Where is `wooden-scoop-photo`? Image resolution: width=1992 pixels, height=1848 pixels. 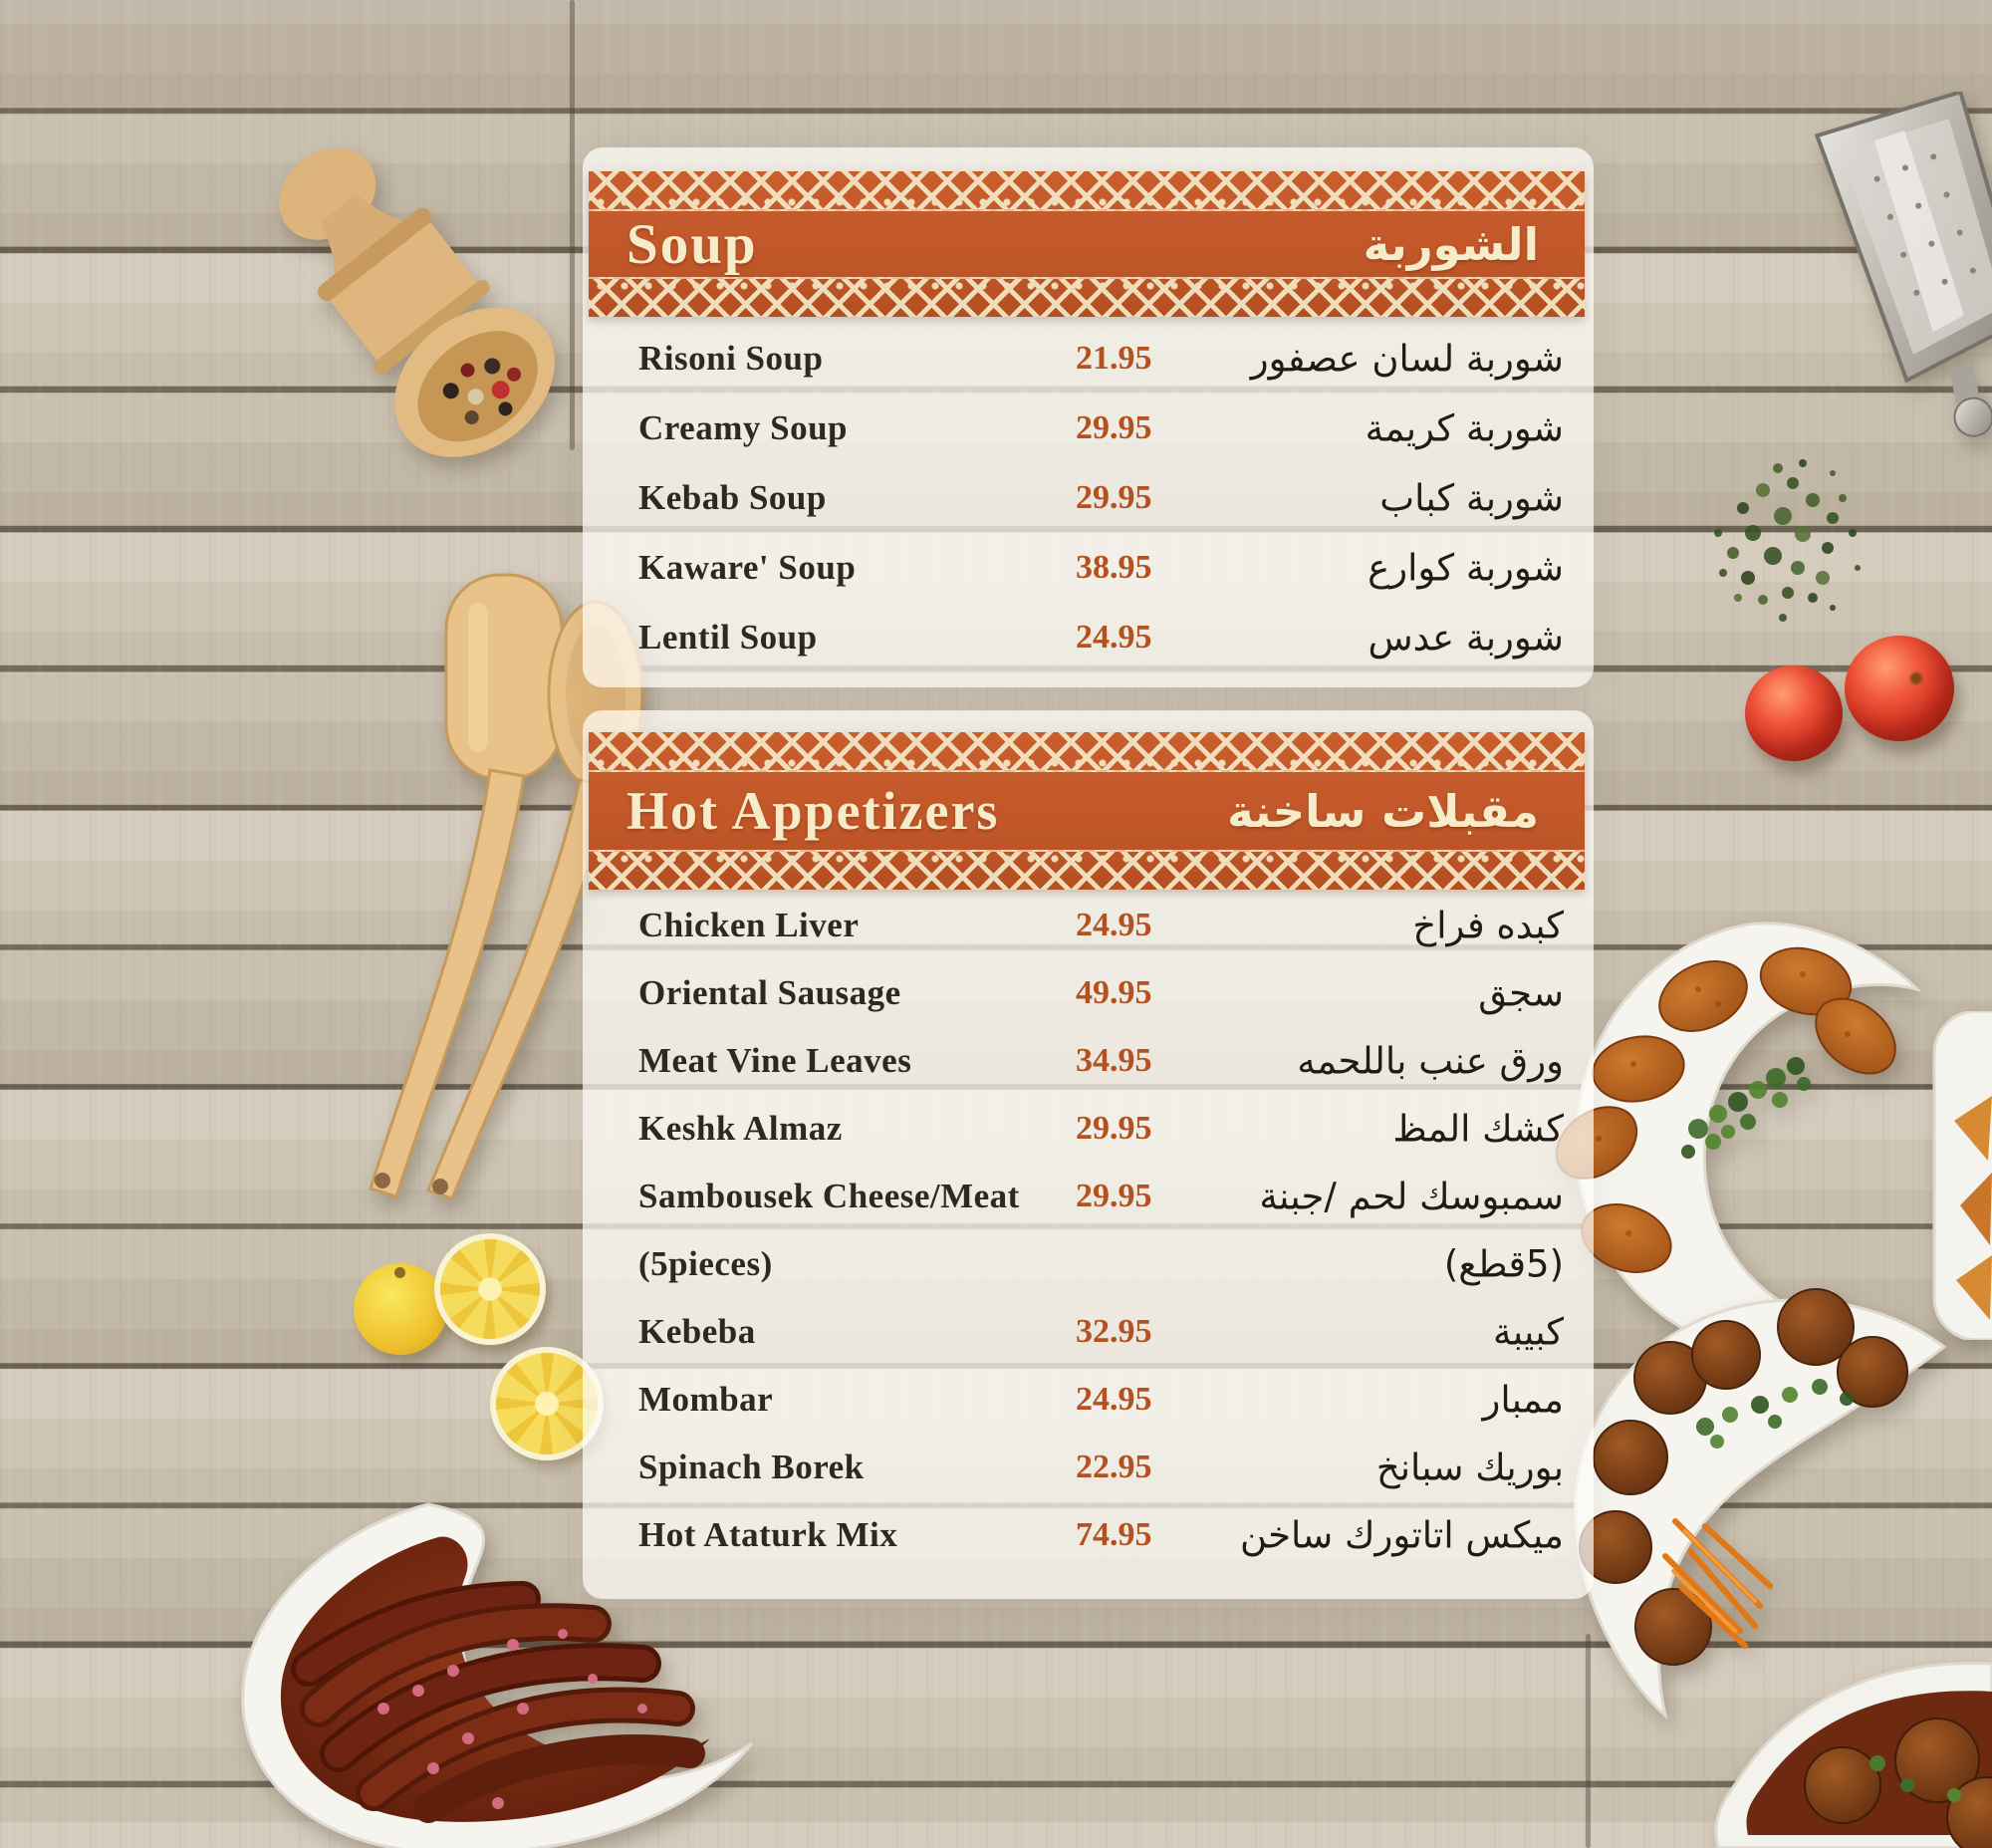
wooden-scoop-photo is located at coordinates (417, 302).